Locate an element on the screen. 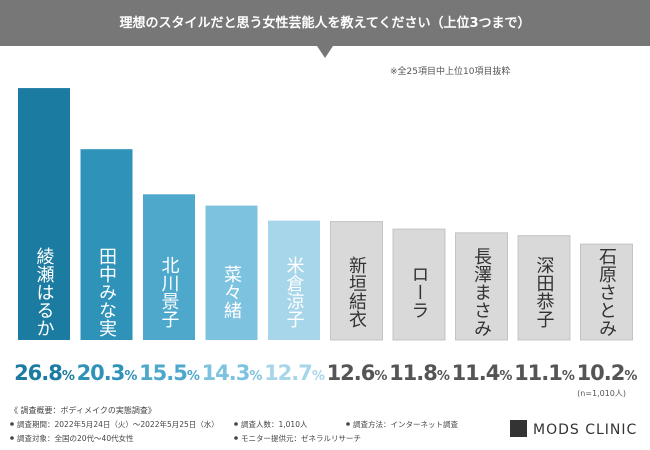 Image resolution: width=650 pixels, height=450 pixels. chart-title: 理想のスタイルだと思う女性芸能人を教えてください（上位3つまで） is located at coordinates (324, 23).